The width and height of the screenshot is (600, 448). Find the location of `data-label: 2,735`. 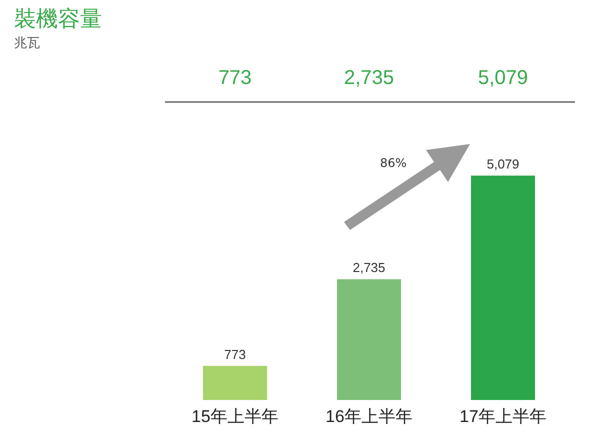

data-label: 2,735 is located at coordinates (369, 78).